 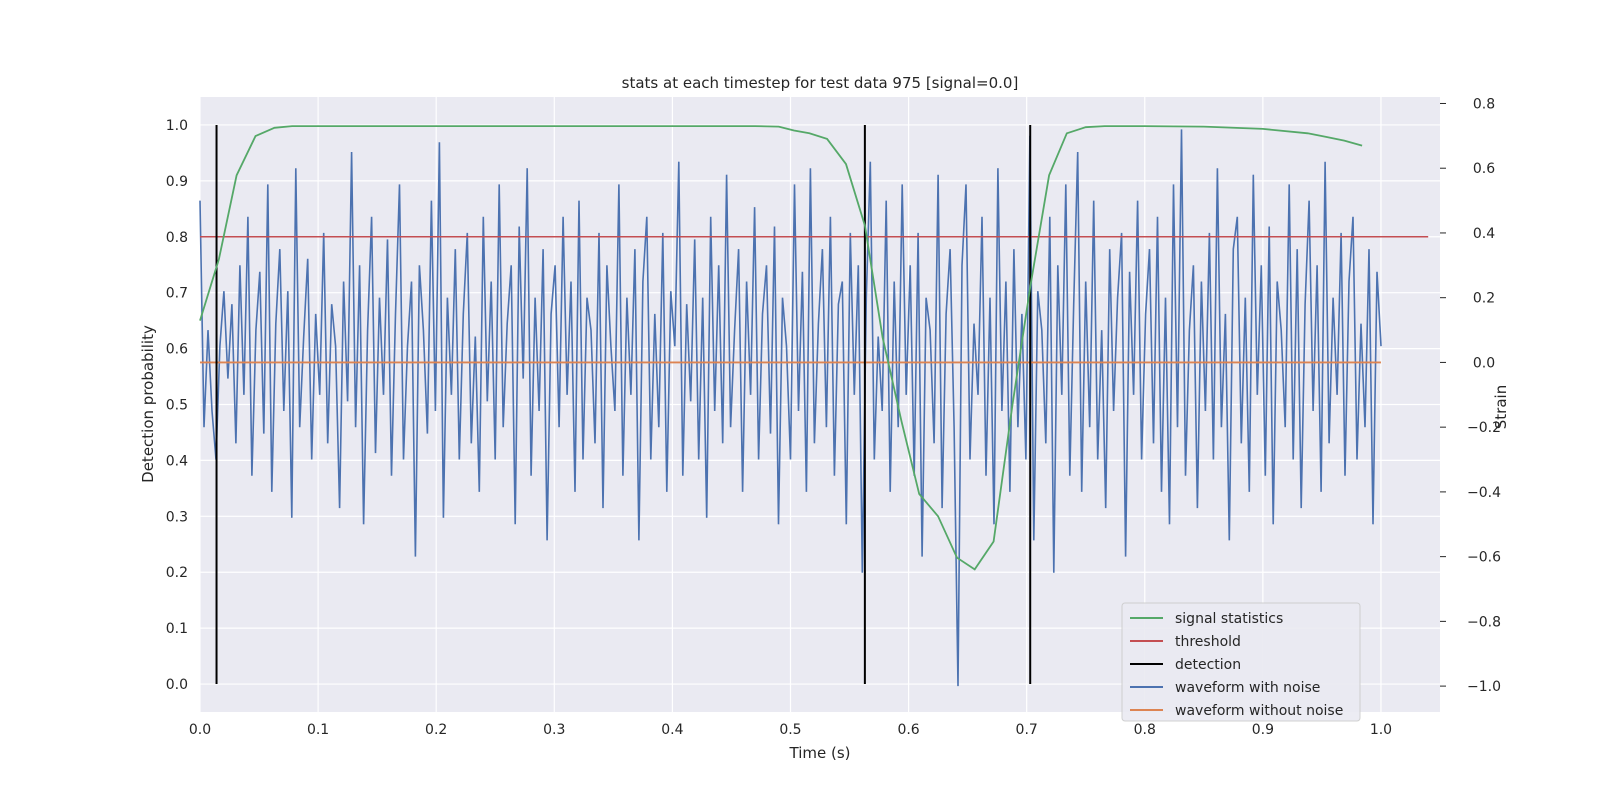 I want to click on legend-label-detection: detection, so click(x=1208, y=665).